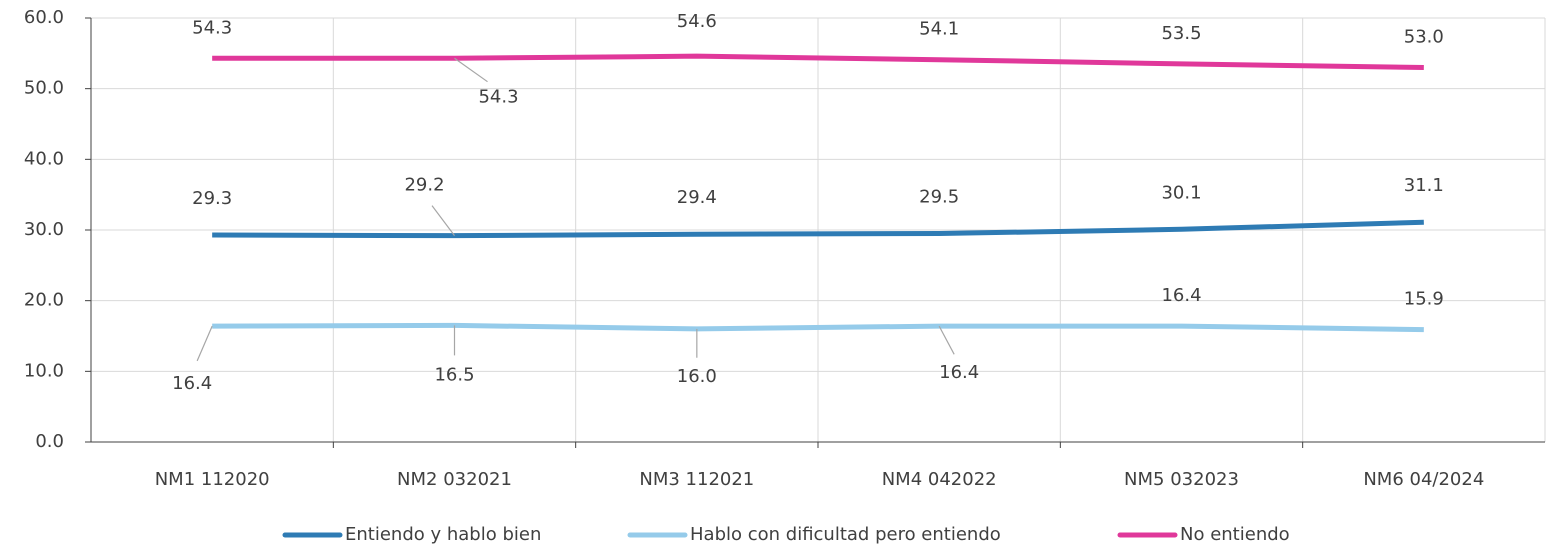 Image resolution: width=1547 pixels, height=550 pixels. What do you see at coordinates (1181, 192) in the screenshot?
I see `data-label: 30.1` at bounding box center [1181, 192].